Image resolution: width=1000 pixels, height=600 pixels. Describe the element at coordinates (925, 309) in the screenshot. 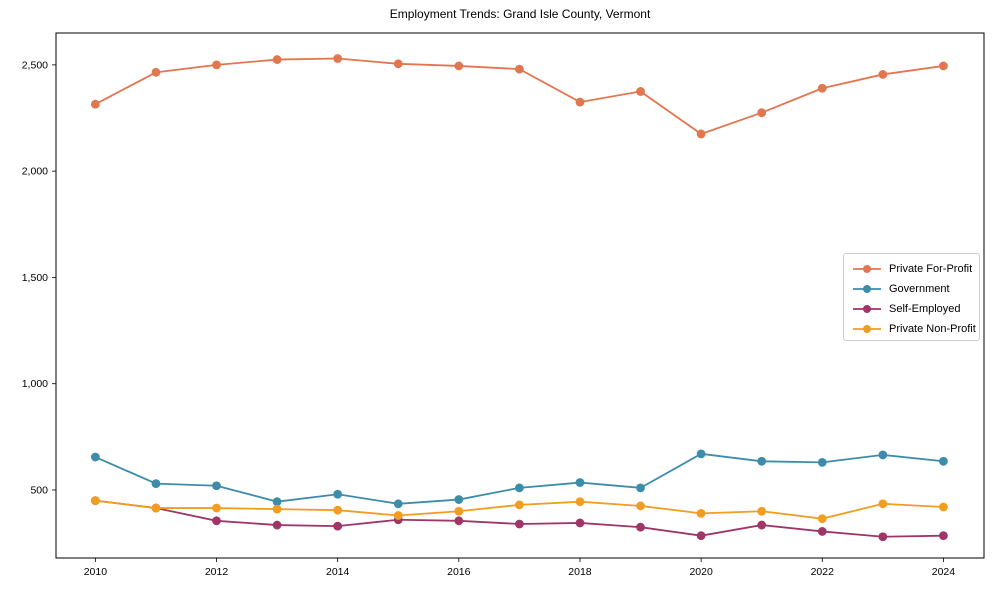

I see `legend-item-label: Self-Employed` at that location.